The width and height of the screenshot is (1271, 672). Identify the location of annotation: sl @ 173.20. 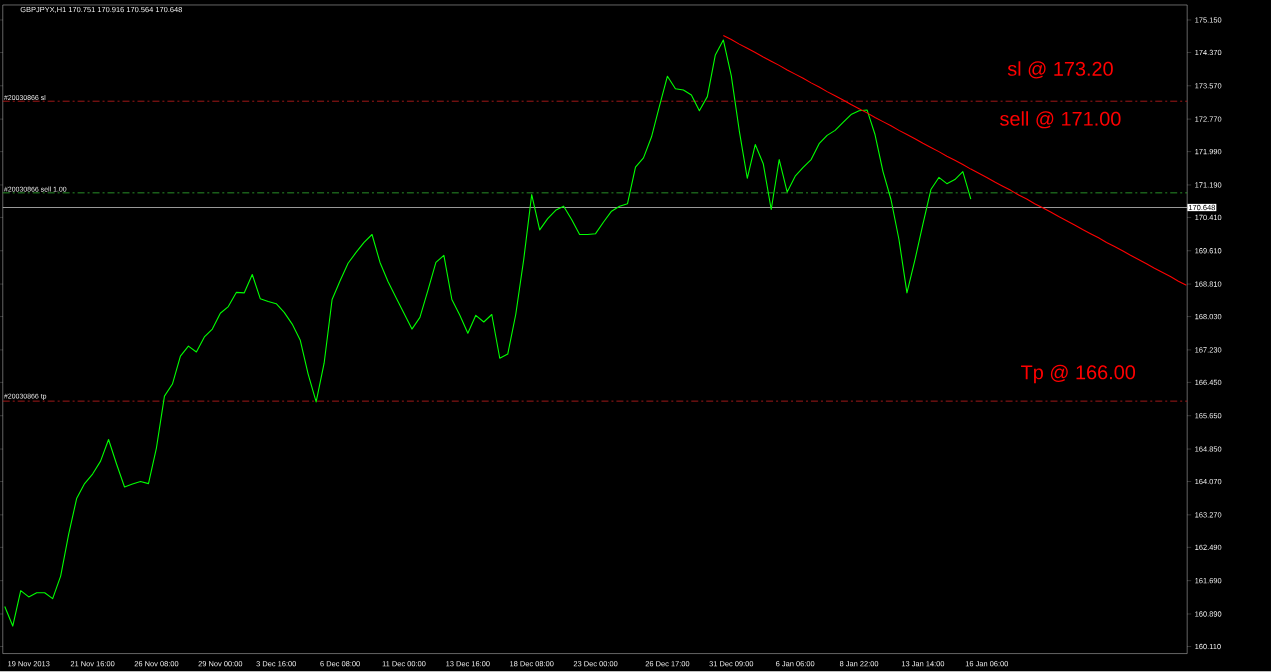
(1060, 70).